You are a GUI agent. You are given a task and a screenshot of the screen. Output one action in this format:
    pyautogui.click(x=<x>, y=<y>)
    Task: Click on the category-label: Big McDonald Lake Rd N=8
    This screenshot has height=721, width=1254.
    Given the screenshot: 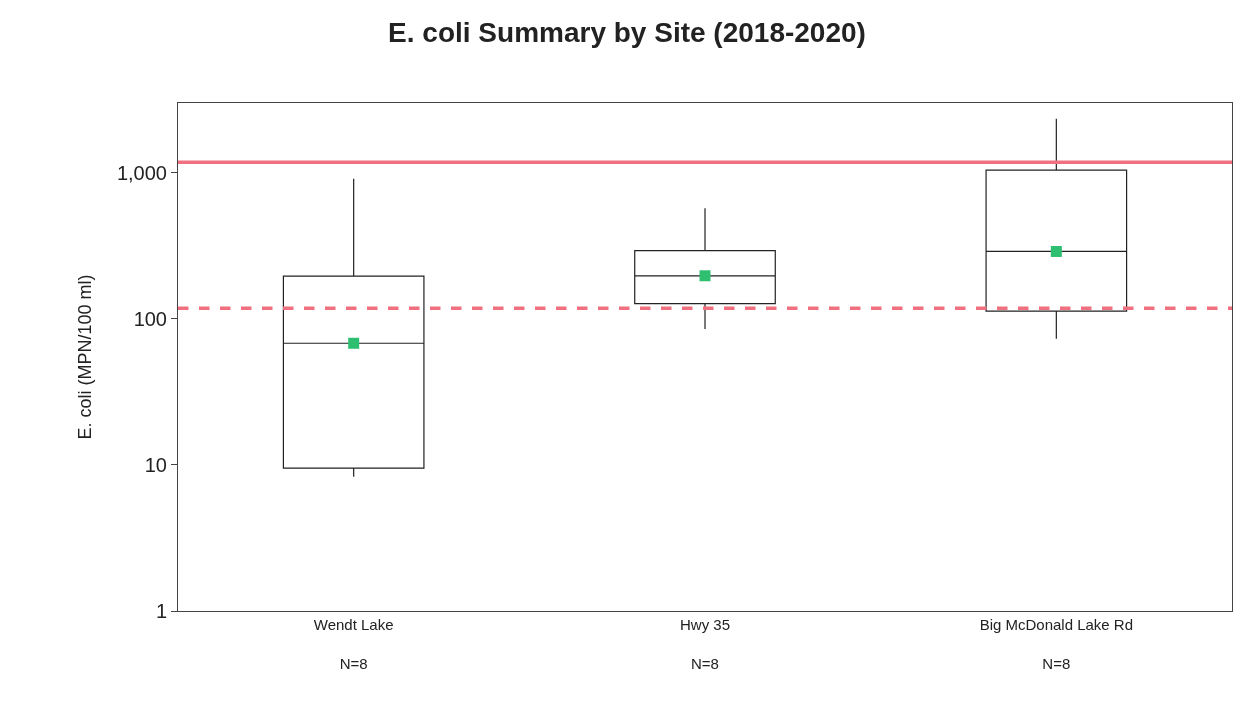 What is the action you would take?
    pyautogui.click(x=1056, y=644)
    